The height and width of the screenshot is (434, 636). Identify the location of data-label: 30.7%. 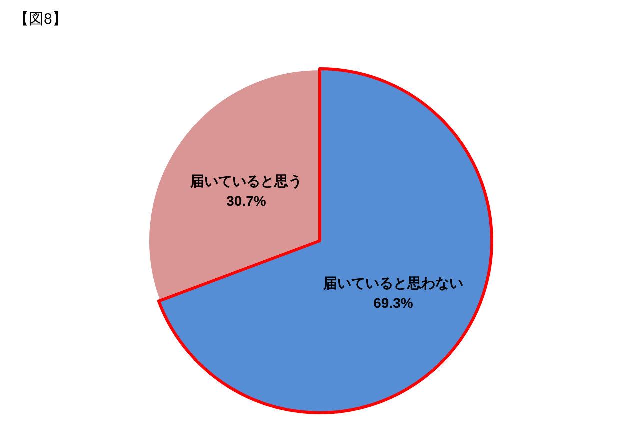
(246, 201).